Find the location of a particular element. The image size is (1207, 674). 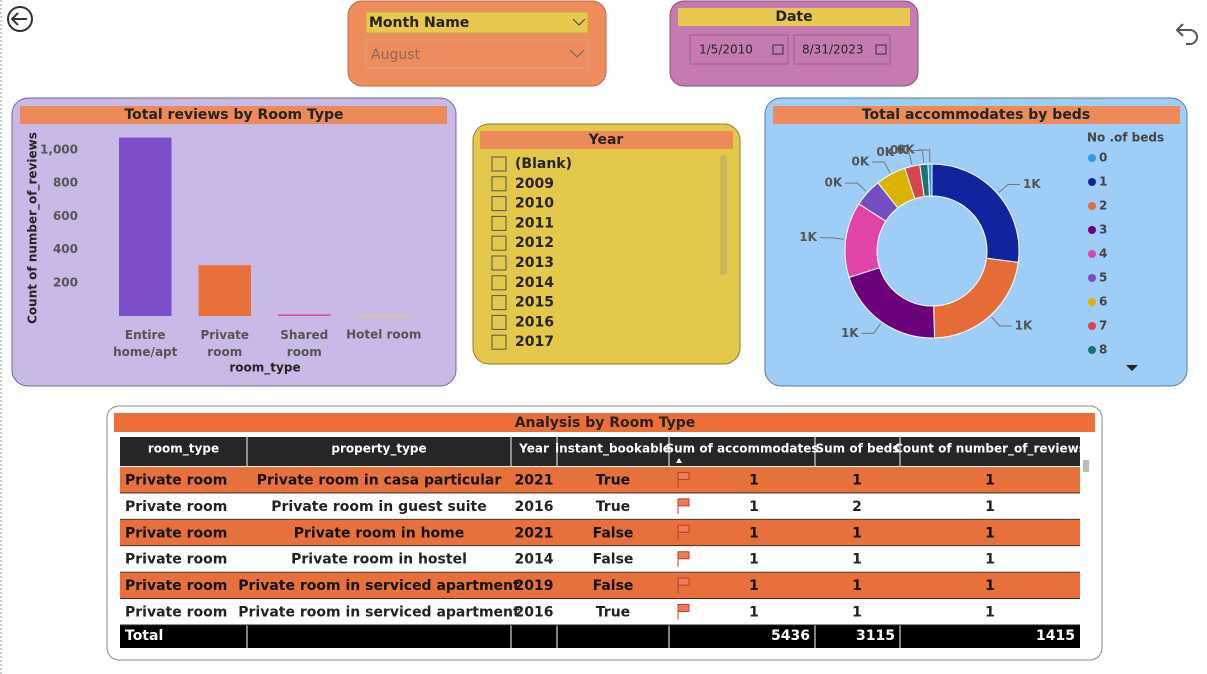

legend-more is located at coordinates (1132, 368).